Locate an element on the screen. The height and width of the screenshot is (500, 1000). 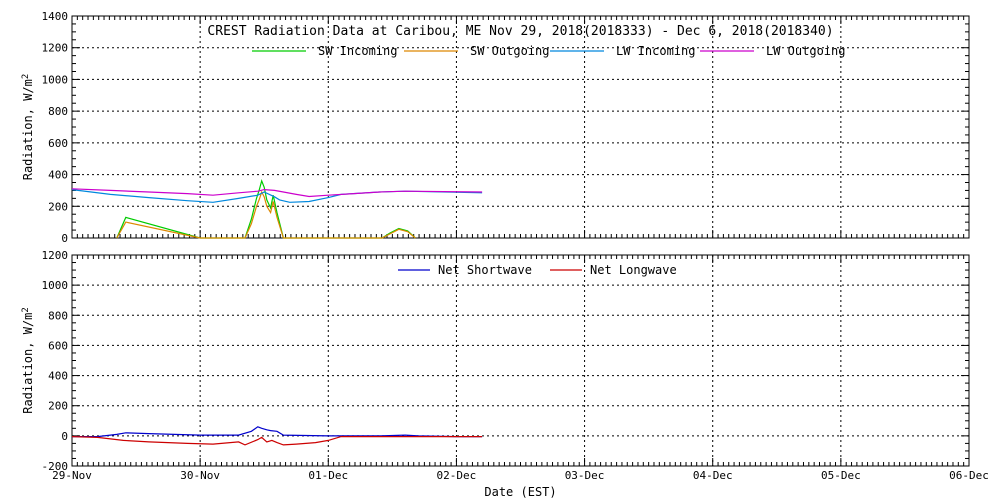
y-tick-label: 1400 is located at coordinates (55, 16).